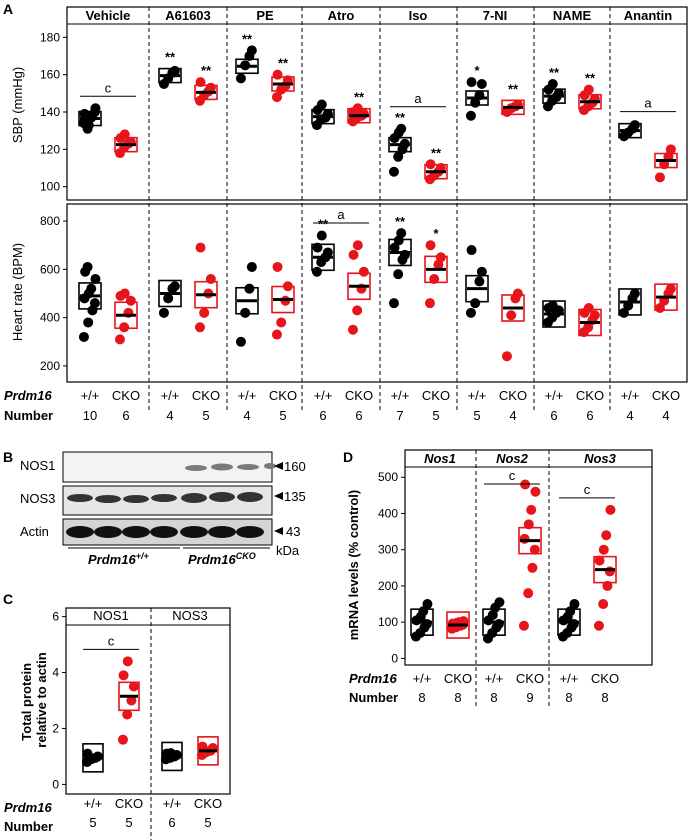 Image resolution: width=691 pixels, height=840 pixels. Describe the element at coordinates (8, 457) in the screenshot. I see `panel-label-b: B` at that location.